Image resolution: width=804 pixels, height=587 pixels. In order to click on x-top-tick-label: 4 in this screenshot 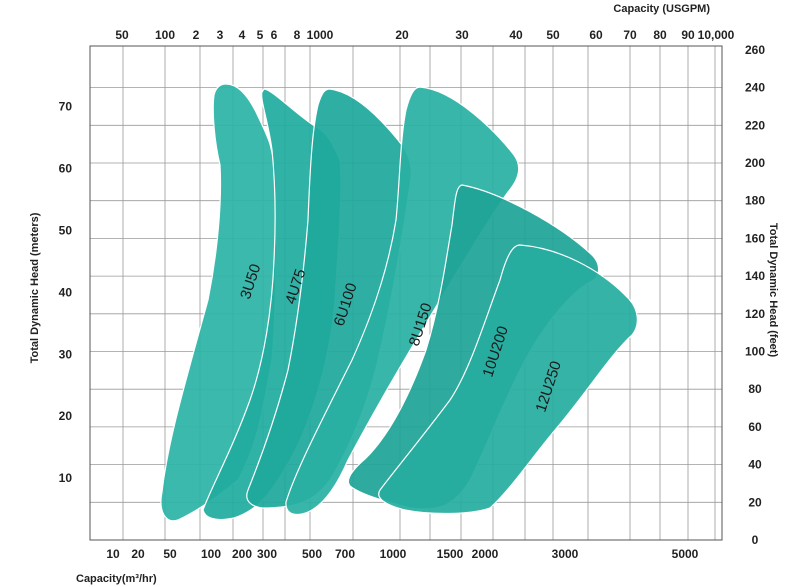, I will do `click(242, 35)`.